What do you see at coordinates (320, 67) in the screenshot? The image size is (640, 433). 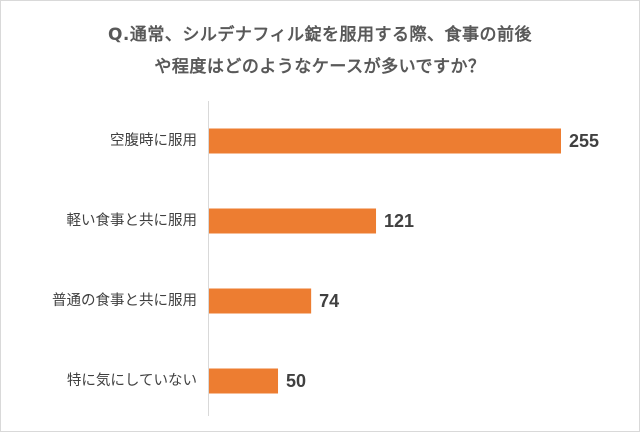 I see `chart-title-line-2: や程度はどのようなケースが多いですか？` at bounding box center [320, 67].